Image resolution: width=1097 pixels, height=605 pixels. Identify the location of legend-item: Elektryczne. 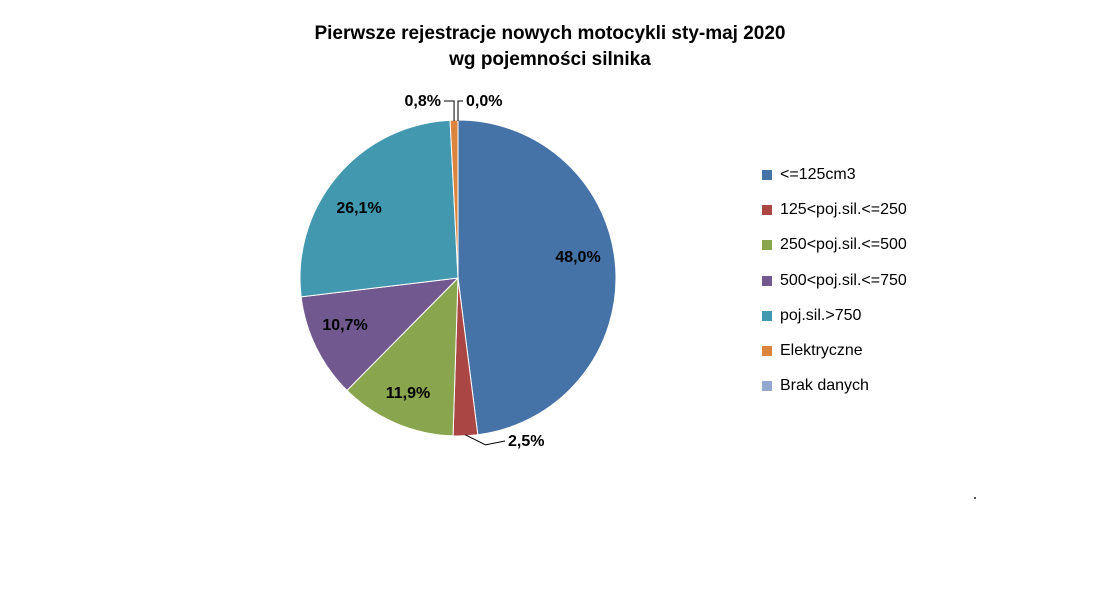
(834, 350).